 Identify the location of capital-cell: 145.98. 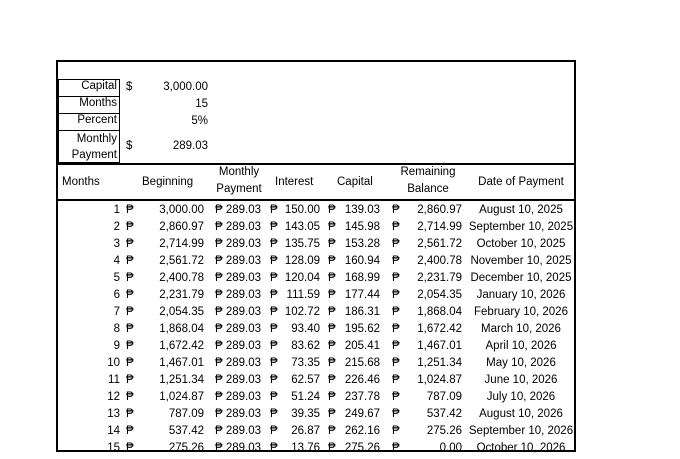
(362, 227).